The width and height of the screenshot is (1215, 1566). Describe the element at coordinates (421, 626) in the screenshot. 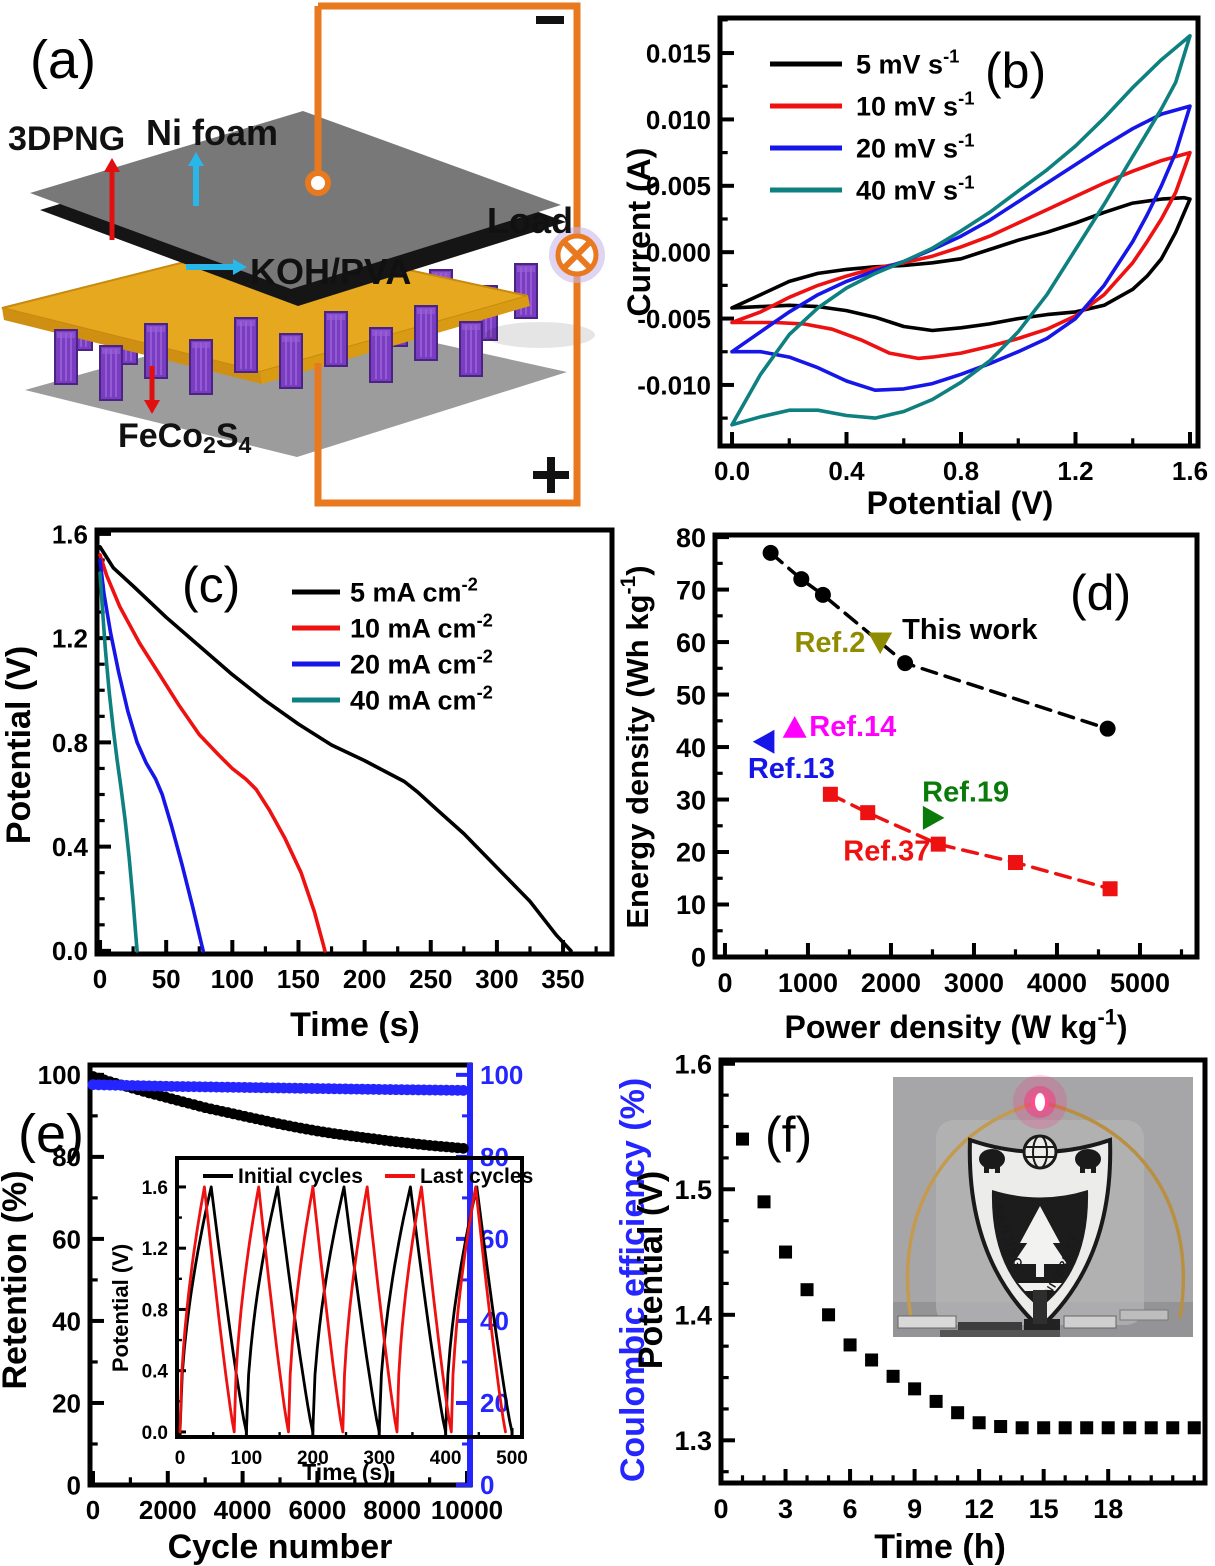

I see `legend-label: 10 mA cm-2` at that location.